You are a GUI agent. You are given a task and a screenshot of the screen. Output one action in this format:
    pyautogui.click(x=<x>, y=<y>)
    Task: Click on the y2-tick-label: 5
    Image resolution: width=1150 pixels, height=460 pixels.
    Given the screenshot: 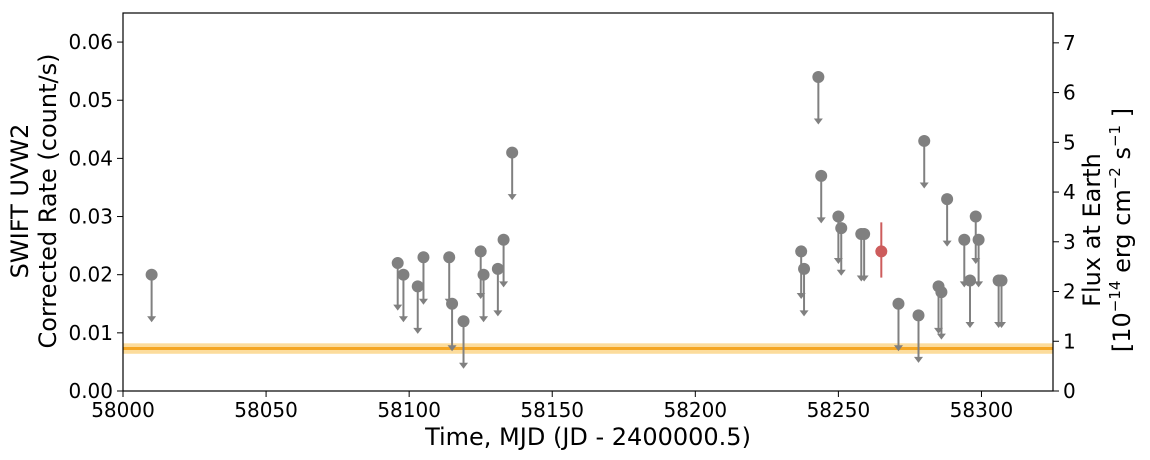 What is the action you would take?
    pyautogui.click(x=1069, y=142)
    